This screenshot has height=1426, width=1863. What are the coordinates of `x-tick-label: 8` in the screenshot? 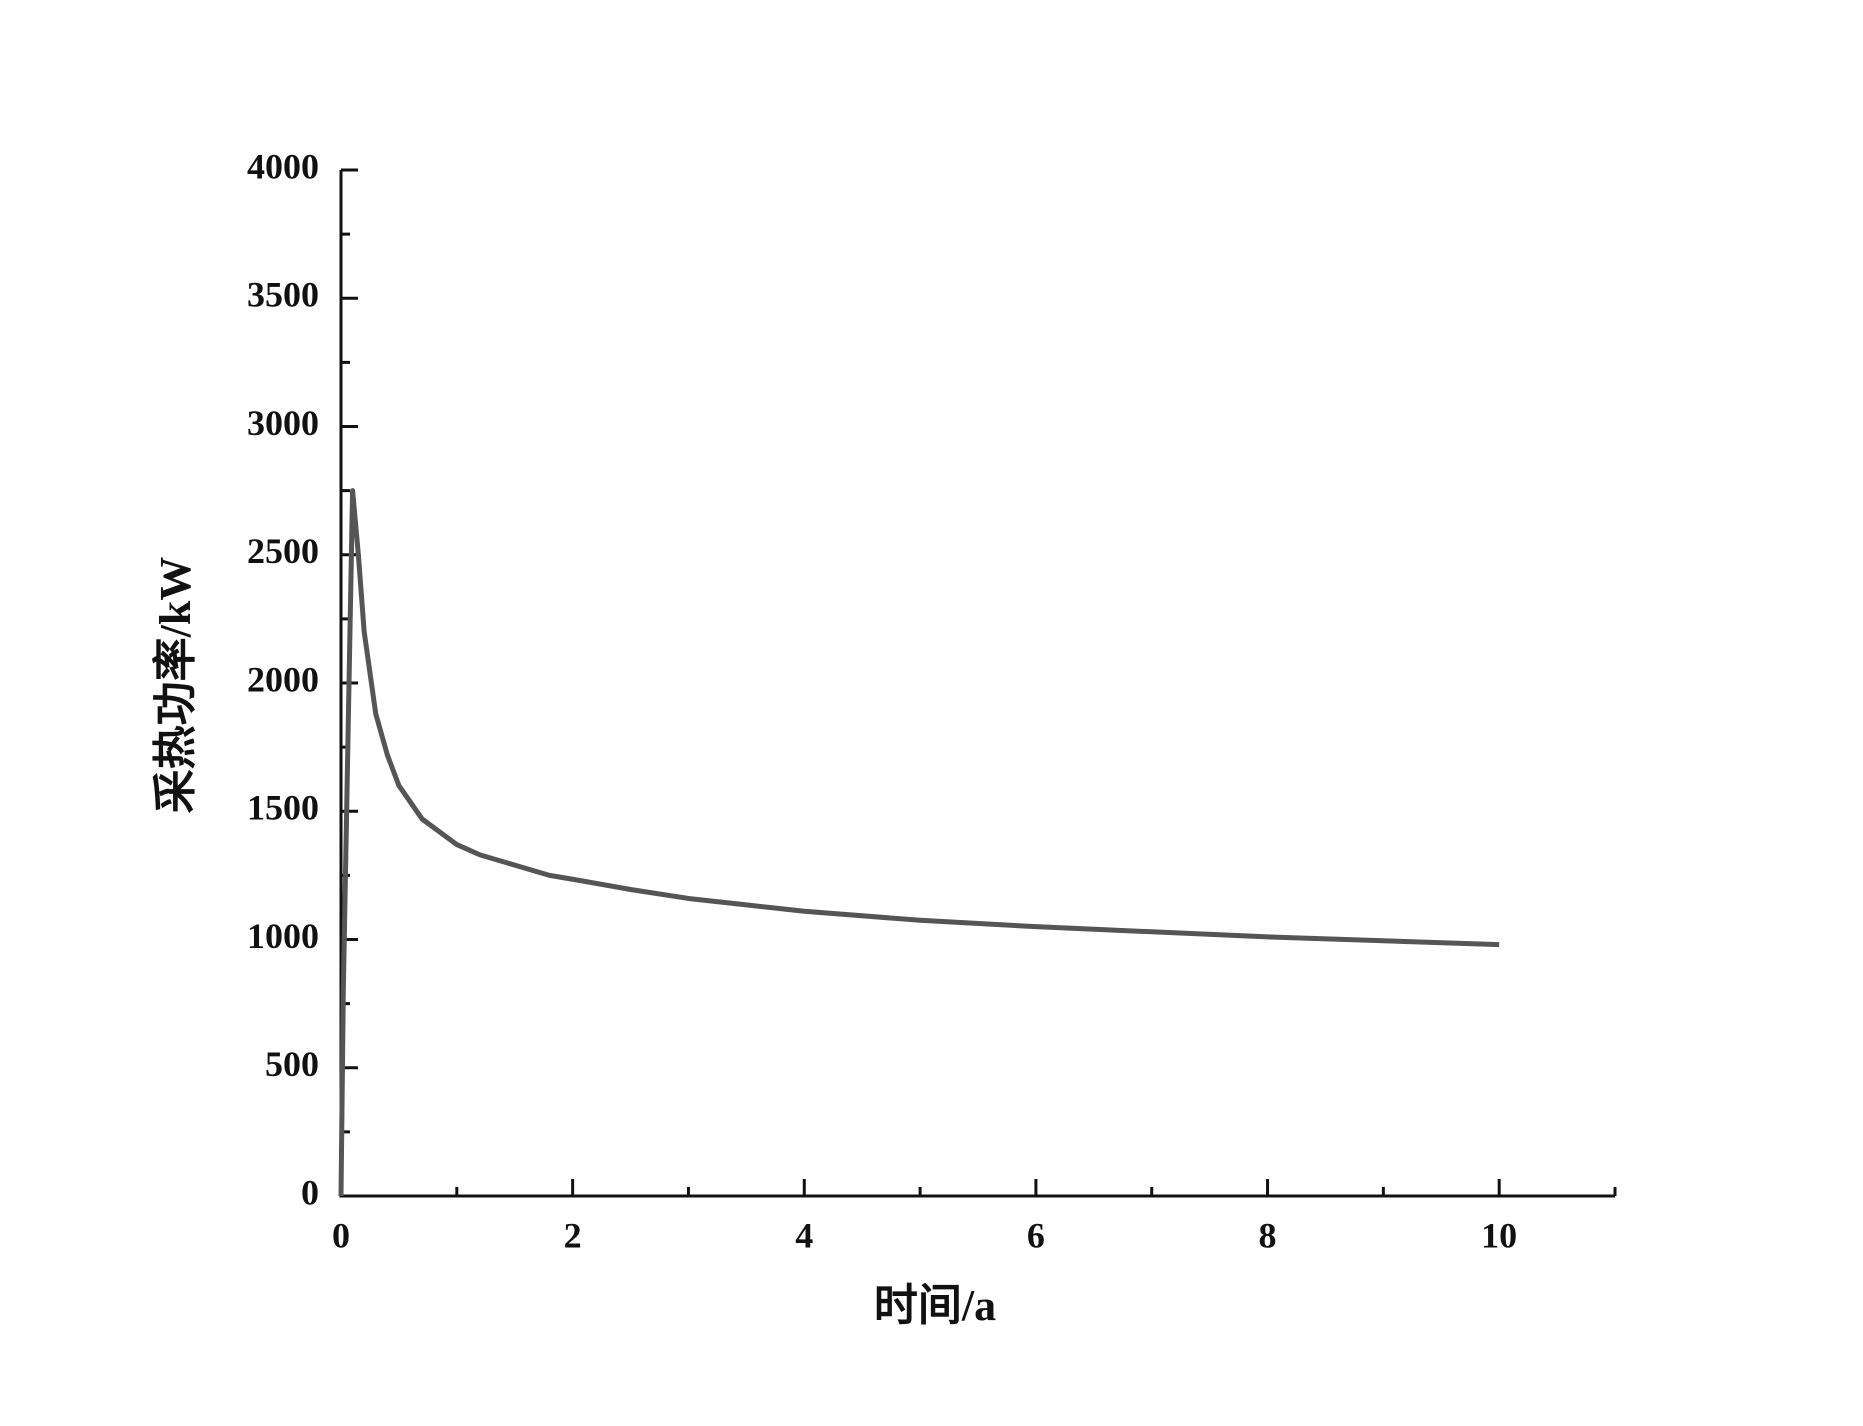 It's located at (1268, 1235).